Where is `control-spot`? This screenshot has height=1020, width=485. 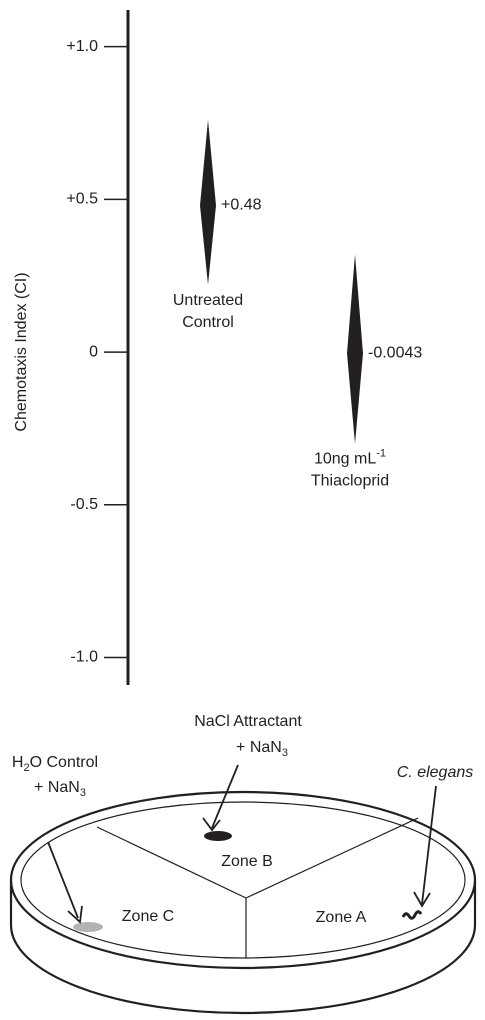
control-spot is located at coordinates (88, 927).